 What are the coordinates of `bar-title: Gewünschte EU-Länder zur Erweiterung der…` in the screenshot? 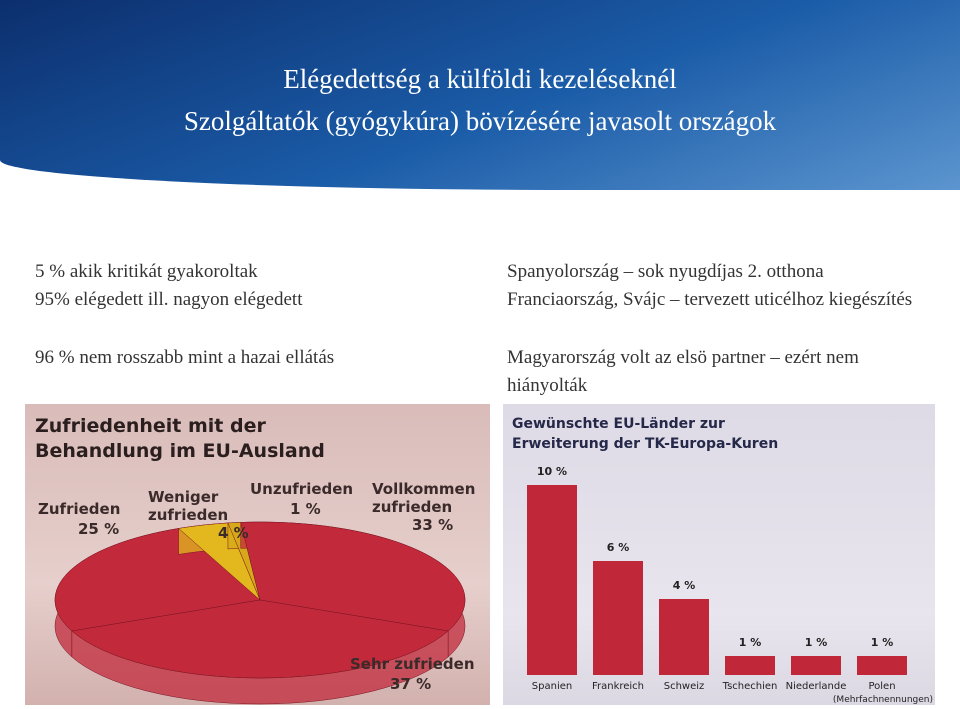 It's located at (645, 434).